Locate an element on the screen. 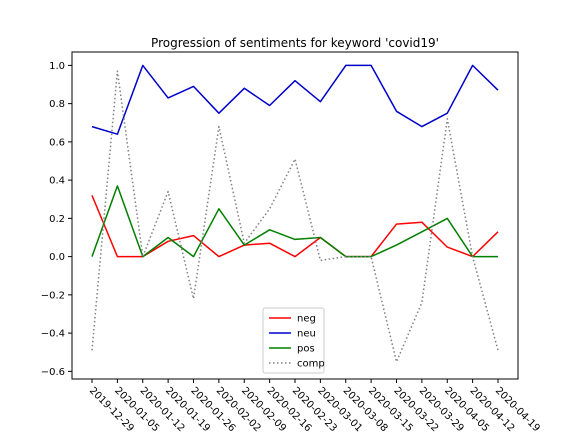 This screenshot has height=437, width=576. y-tick-label: 1.0 is located at coordinates (57, 66).